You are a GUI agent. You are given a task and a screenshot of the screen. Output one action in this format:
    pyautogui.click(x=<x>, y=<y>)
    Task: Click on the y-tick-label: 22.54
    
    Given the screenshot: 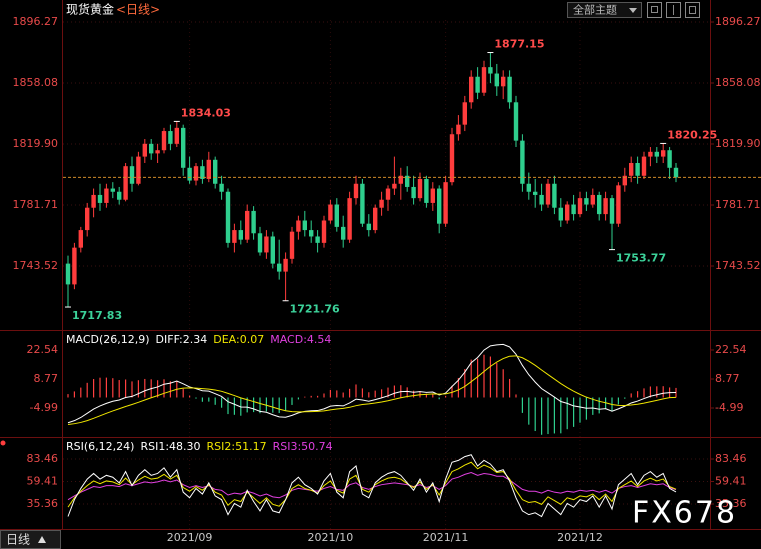 What is the action you would take?
    pyautogui.click(x=43, y=349)
    